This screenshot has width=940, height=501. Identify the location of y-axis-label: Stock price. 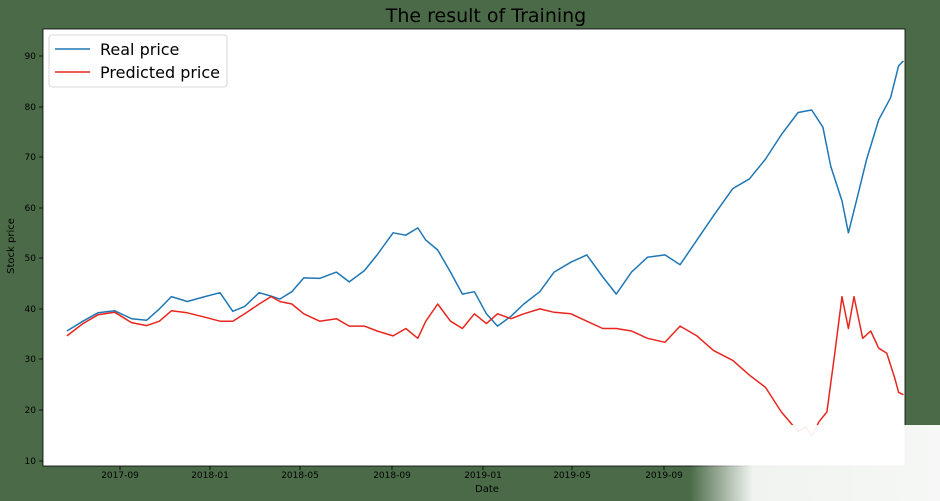
(11, 246).